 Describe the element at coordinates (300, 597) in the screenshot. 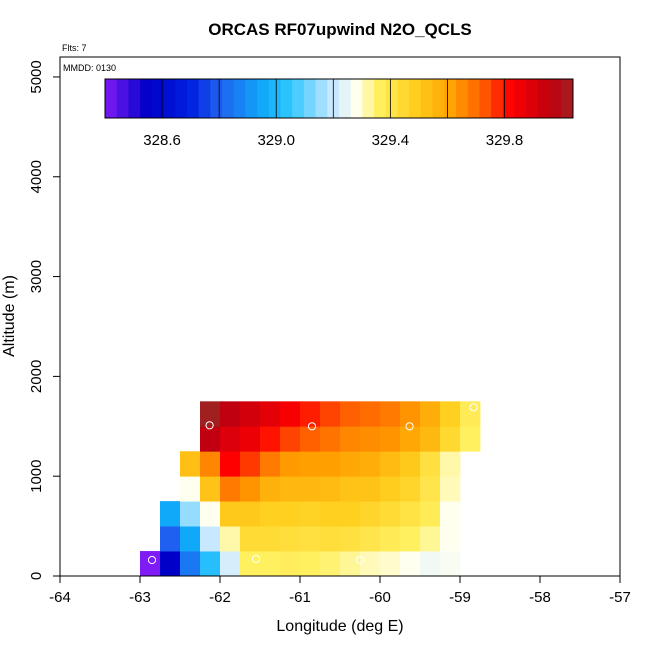

I see `x-tick-label: -61` at that location.